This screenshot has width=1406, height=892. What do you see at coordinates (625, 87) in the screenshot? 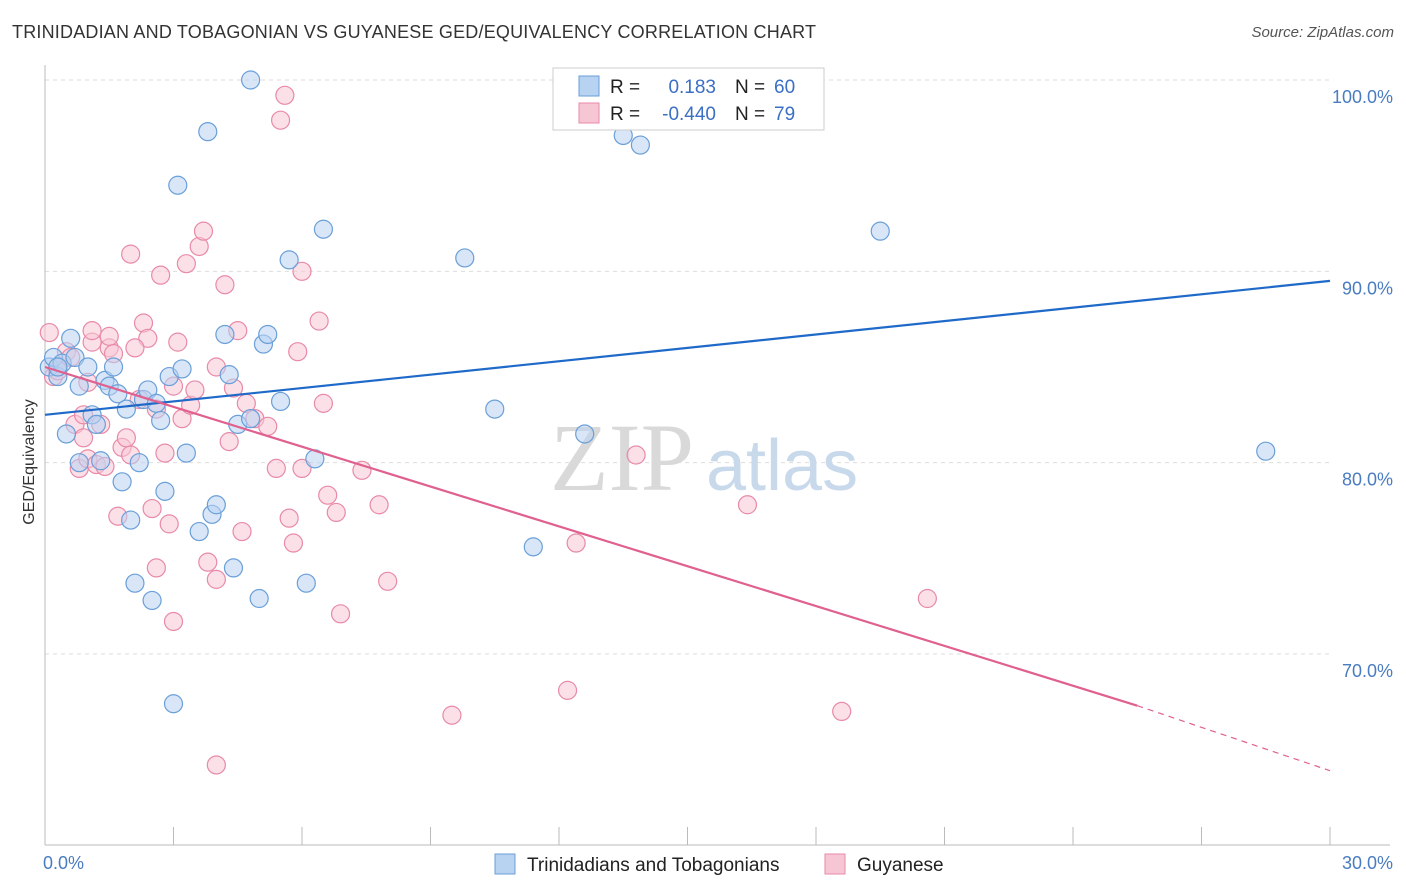
I see `legend-r-label-blue: R =` at bounding box center [625, 87].